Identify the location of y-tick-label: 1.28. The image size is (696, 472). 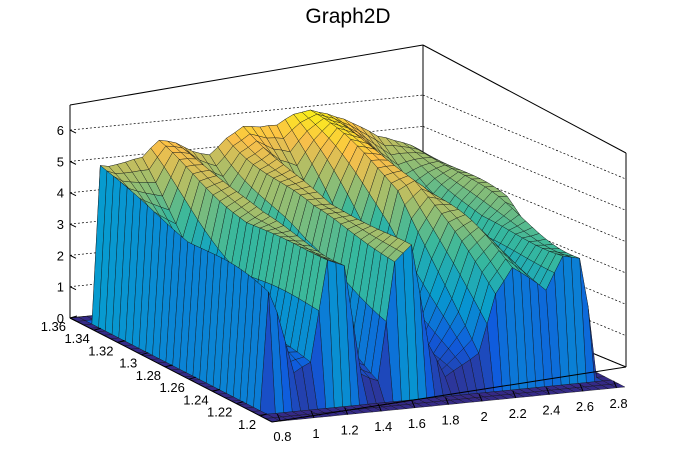
(148, 375).